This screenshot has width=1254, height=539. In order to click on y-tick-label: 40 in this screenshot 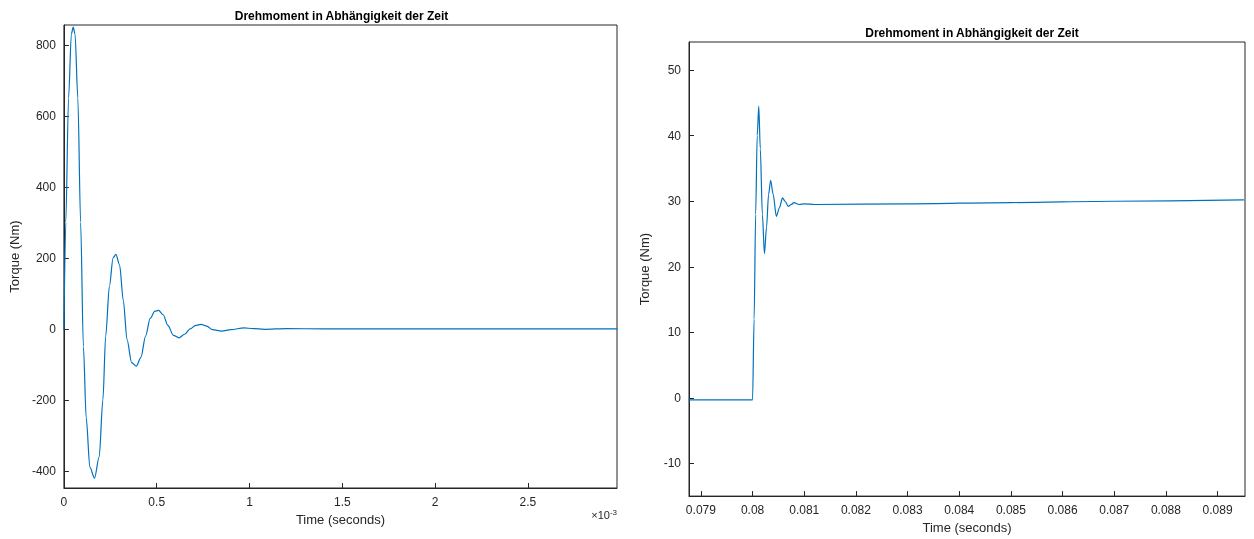, I will do `click(674, 135)`.